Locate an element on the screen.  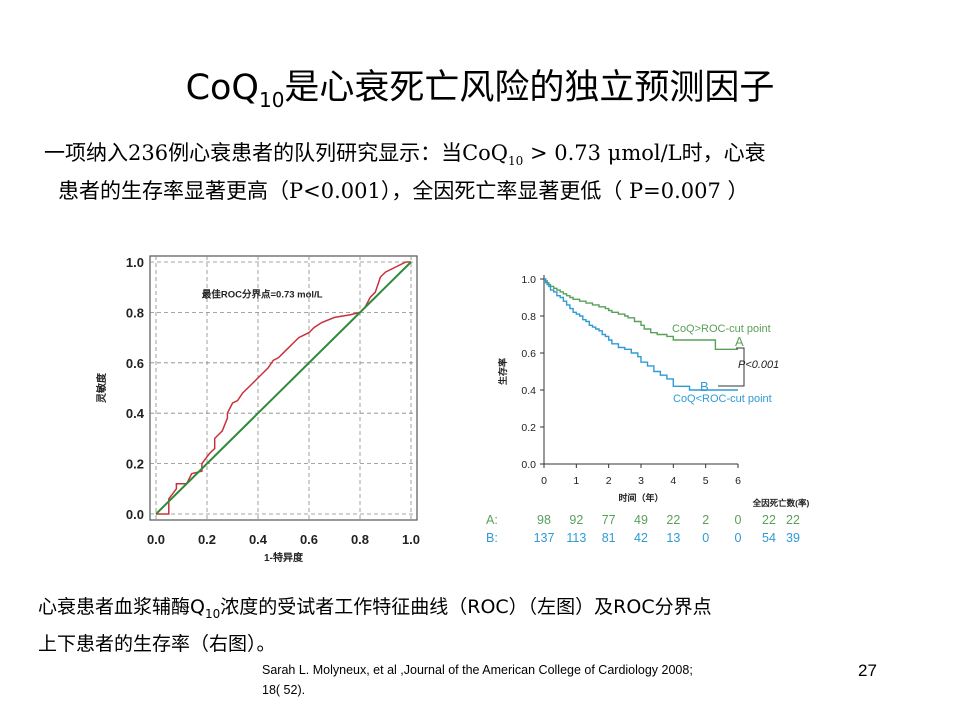
roc-annotation: 最佳ROC分界点=0.73 mol/L is located at coordinates (262, 294).